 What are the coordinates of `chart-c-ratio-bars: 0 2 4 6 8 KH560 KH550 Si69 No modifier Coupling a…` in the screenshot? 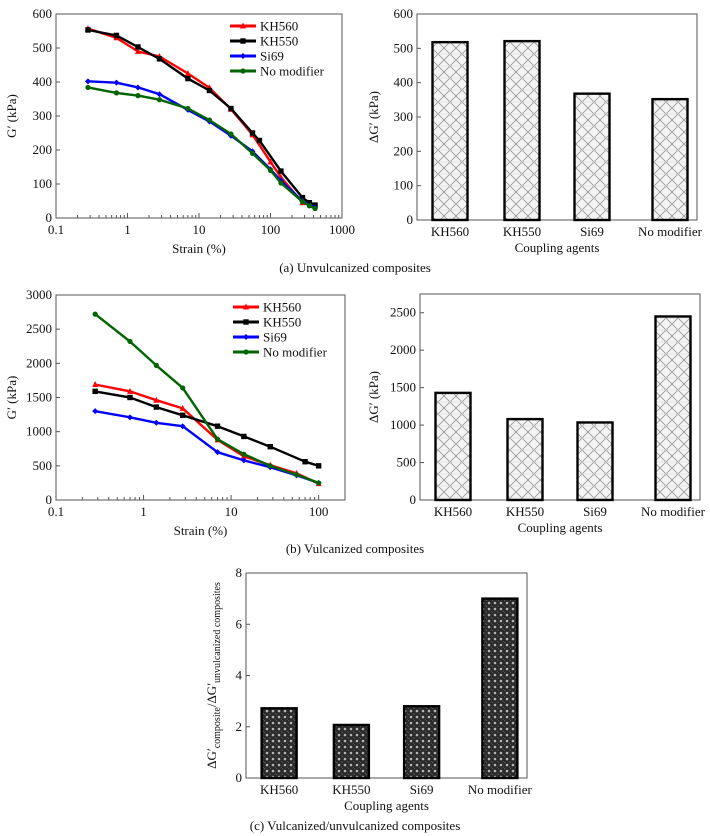 It's located at (368, 689).